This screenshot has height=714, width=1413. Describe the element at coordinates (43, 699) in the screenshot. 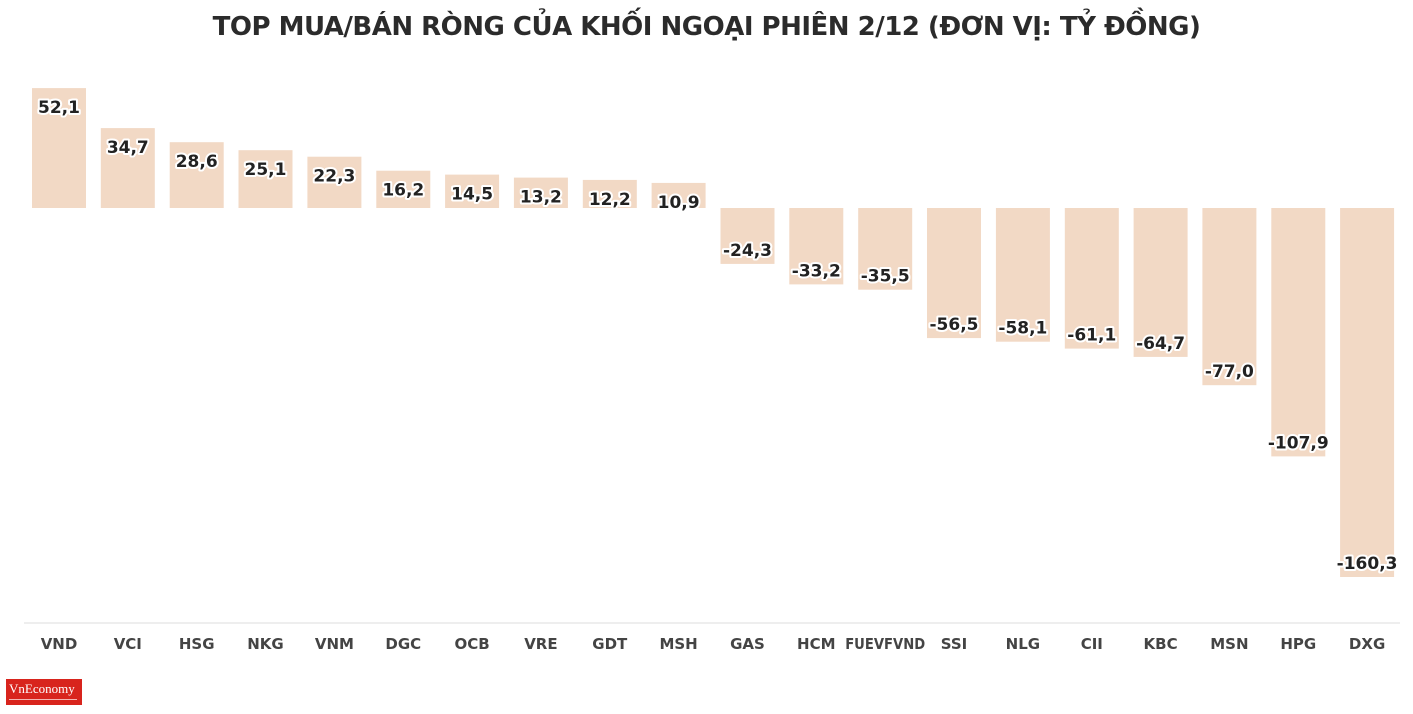

I see `logo-underline` at that location.